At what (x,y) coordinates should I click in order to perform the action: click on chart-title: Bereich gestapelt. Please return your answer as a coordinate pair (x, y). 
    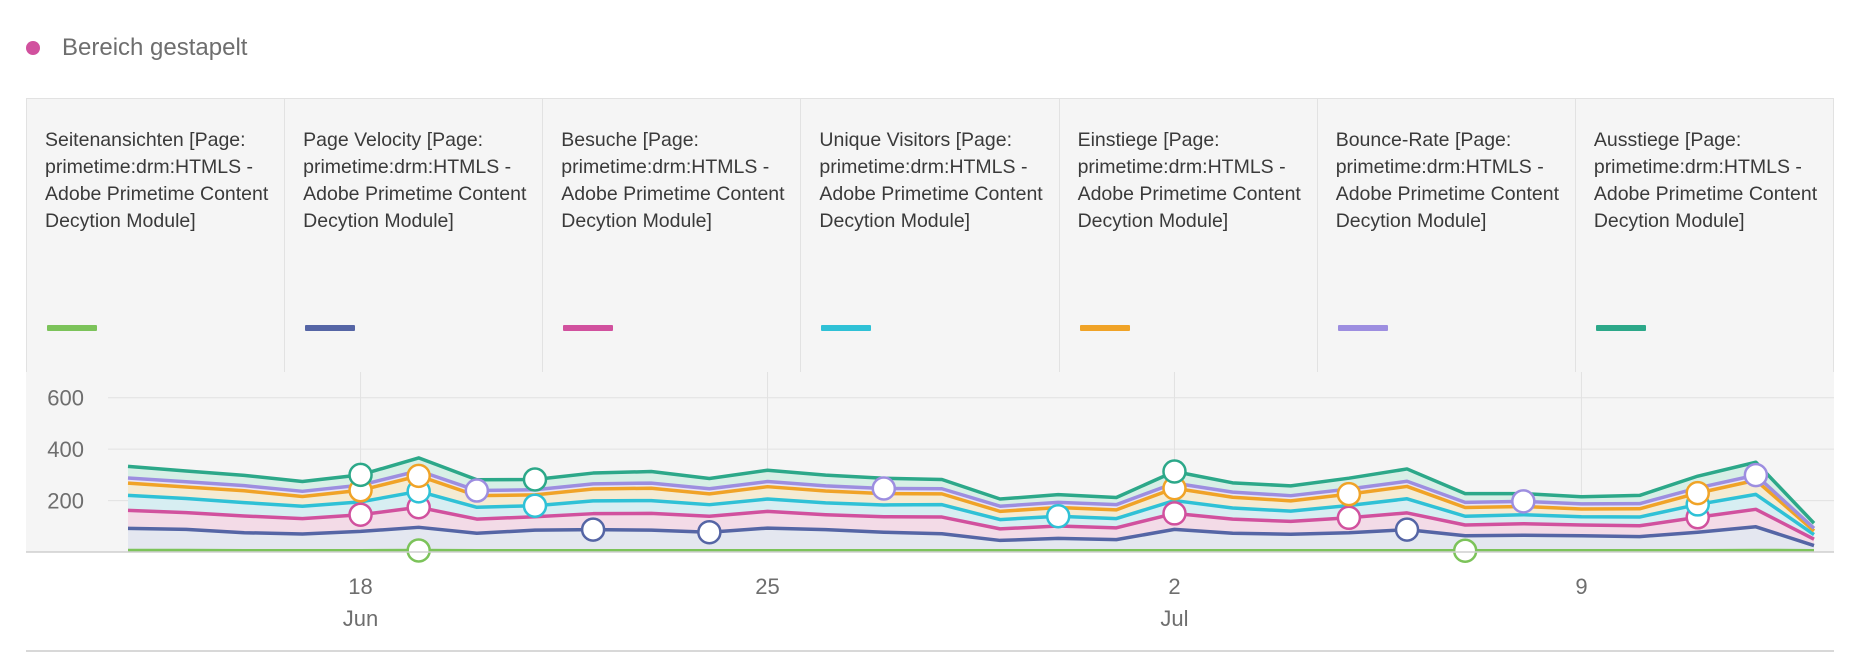
    Looking at the image, I should click on (155, 47).